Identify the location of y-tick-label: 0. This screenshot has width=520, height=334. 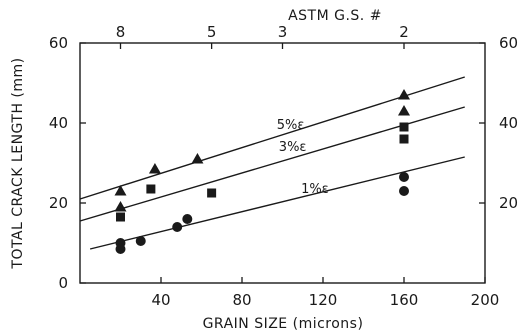
(63, 283).